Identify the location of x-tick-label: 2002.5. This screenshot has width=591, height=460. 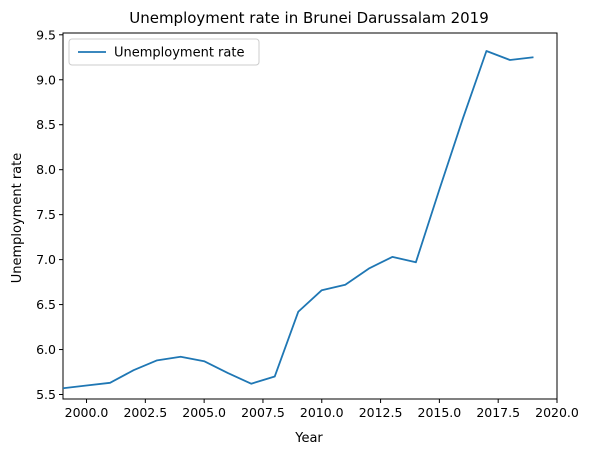
(145, 412).